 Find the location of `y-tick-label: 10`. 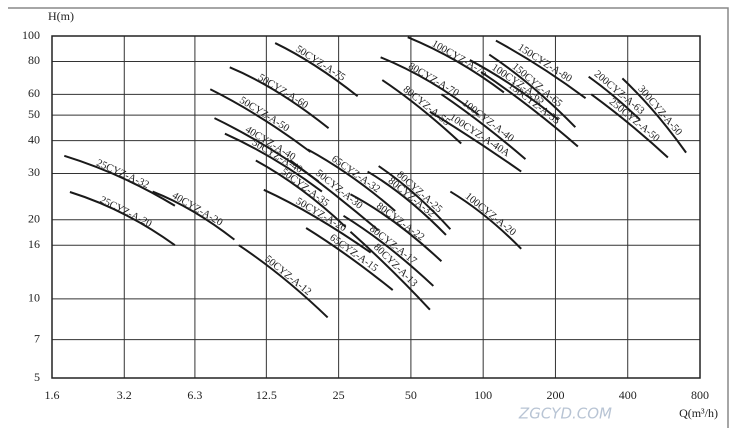

y-tick-label: 10 is located at coordinates (34, 298).